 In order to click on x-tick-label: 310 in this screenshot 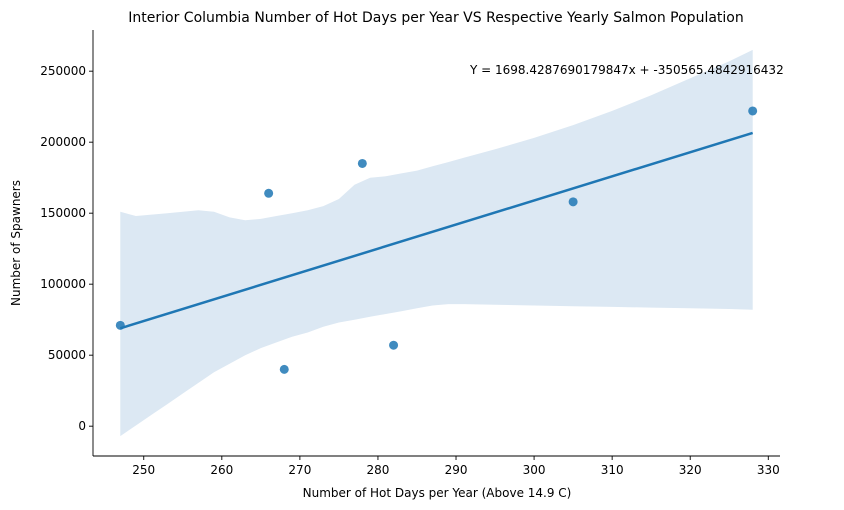, I will do `click(612, 470)`.